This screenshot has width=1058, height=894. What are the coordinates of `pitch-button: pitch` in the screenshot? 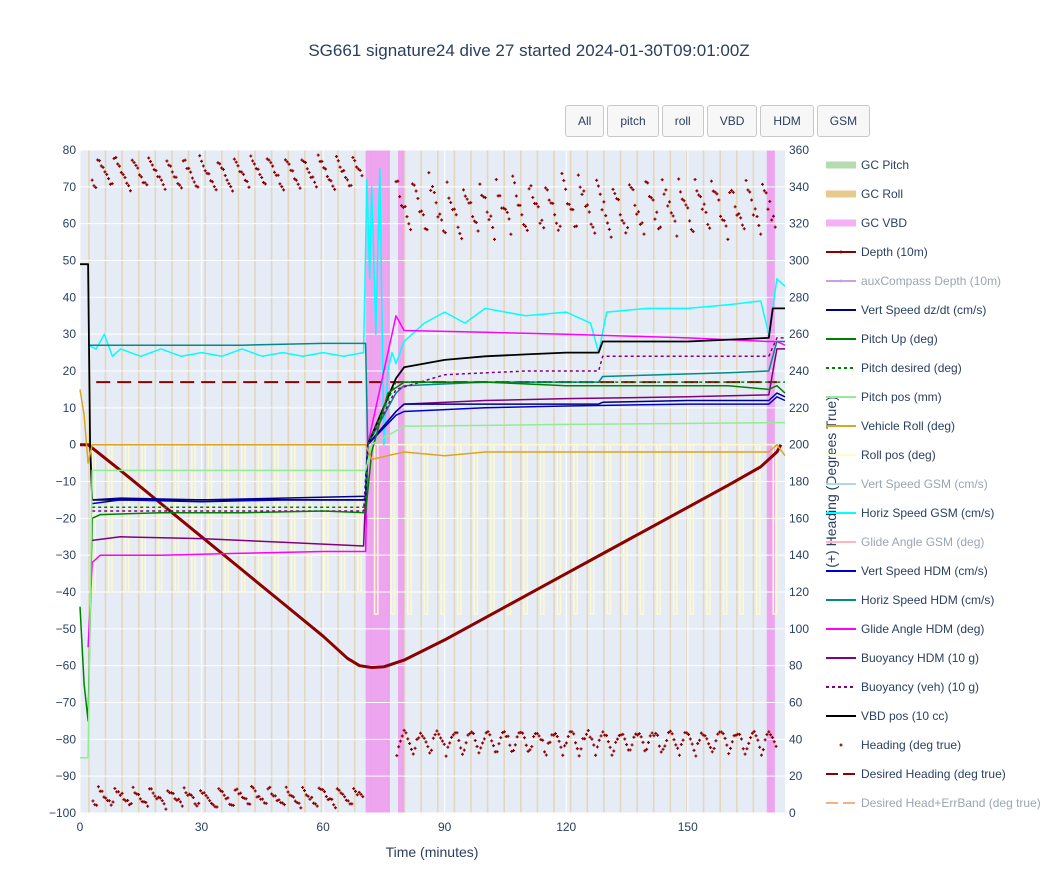 It's located at (633, 121).